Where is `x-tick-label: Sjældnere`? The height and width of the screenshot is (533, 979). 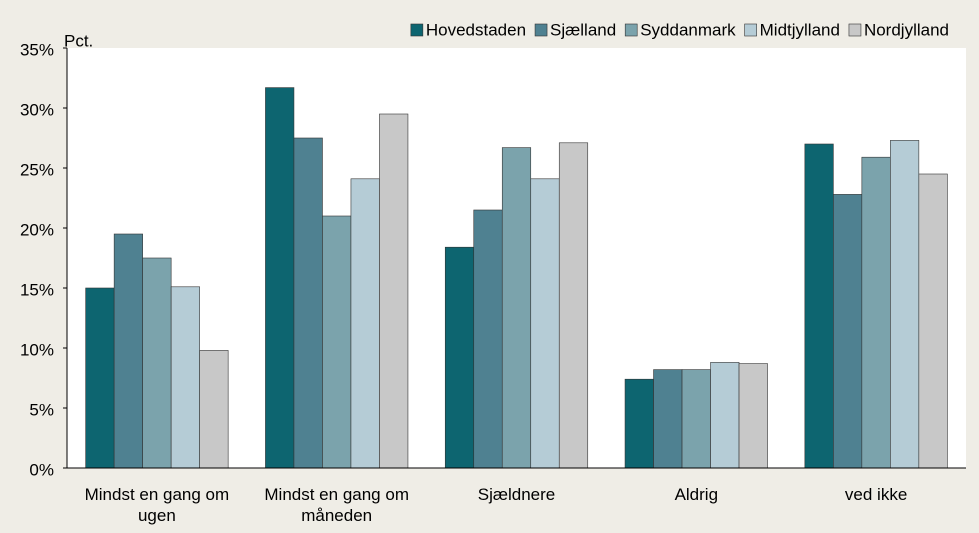
x-tick-label: Sjældnere is located at coordinates (516, 494).